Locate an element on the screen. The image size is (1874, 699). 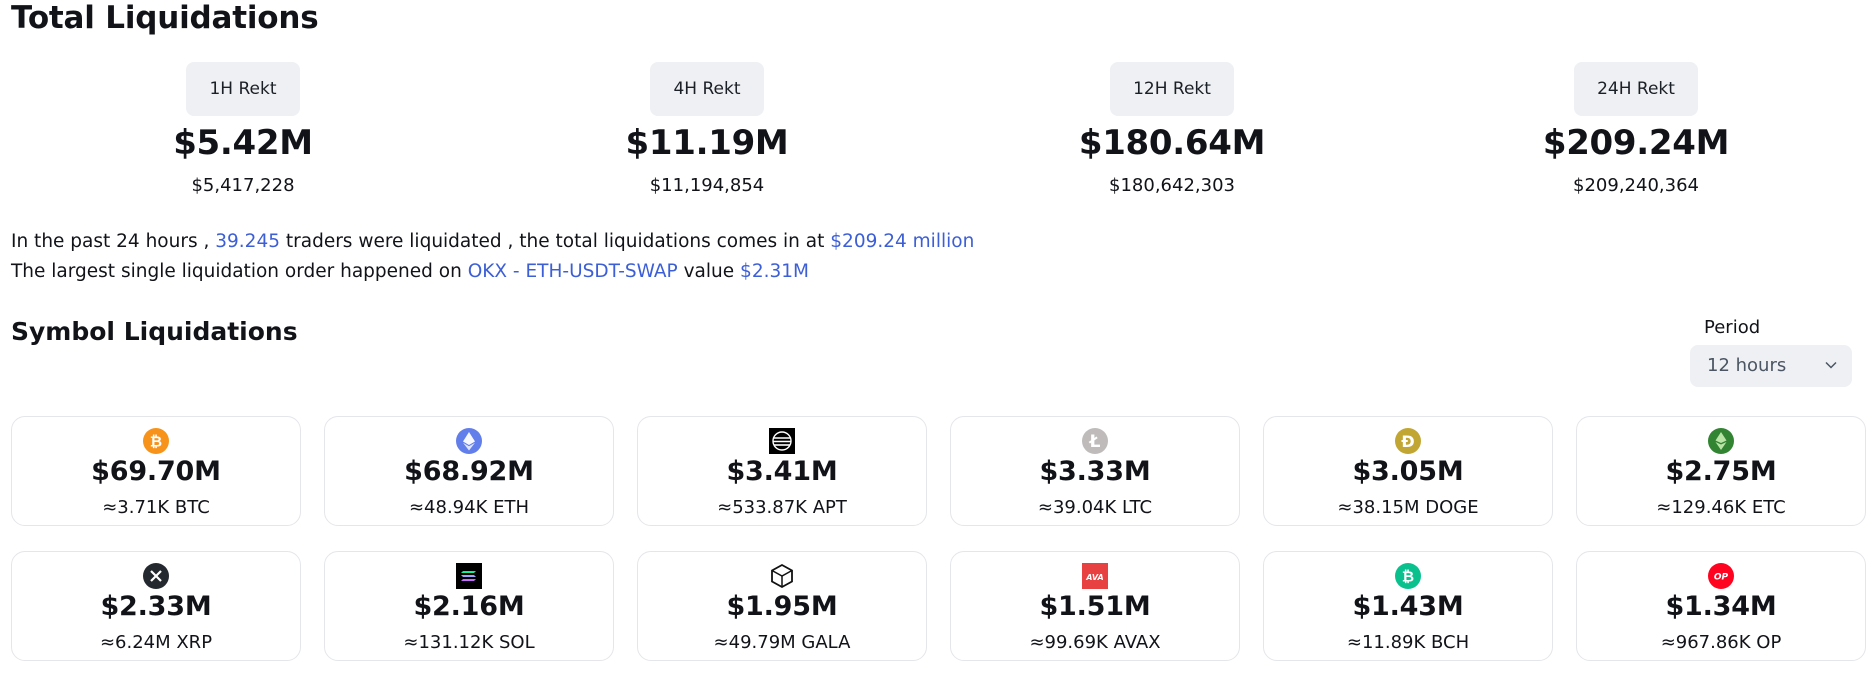
symbol-amount: $3.33M is located at coordinates (1095, 471).